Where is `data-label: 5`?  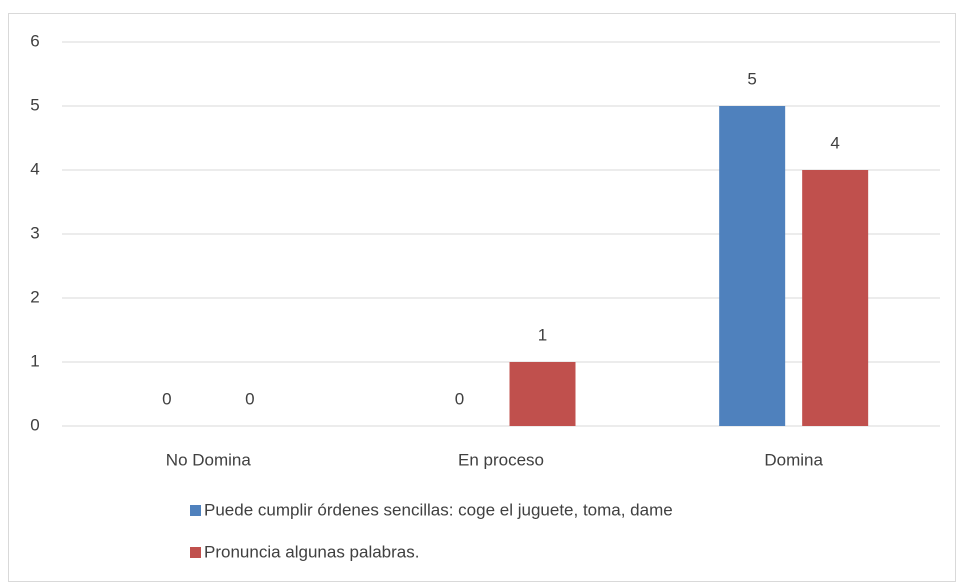
data-label: 5 is located at coordinates (751, 78).